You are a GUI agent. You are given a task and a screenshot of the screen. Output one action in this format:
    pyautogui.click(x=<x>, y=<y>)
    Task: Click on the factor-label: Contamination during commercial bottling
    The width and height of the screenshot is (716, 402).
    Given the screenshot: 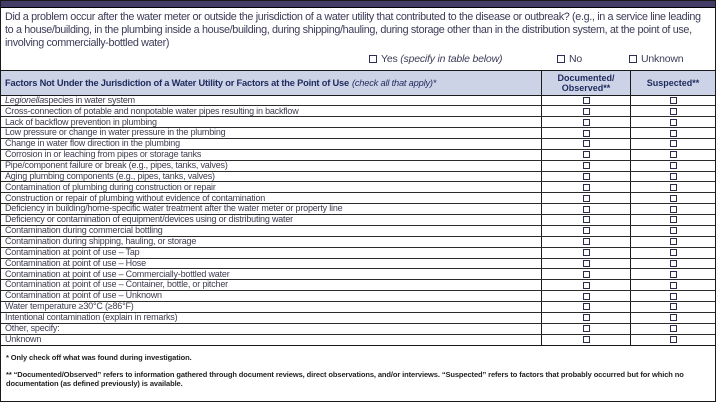 What is the action you would take?
    pyautogui.click(x=84, y=230)
    